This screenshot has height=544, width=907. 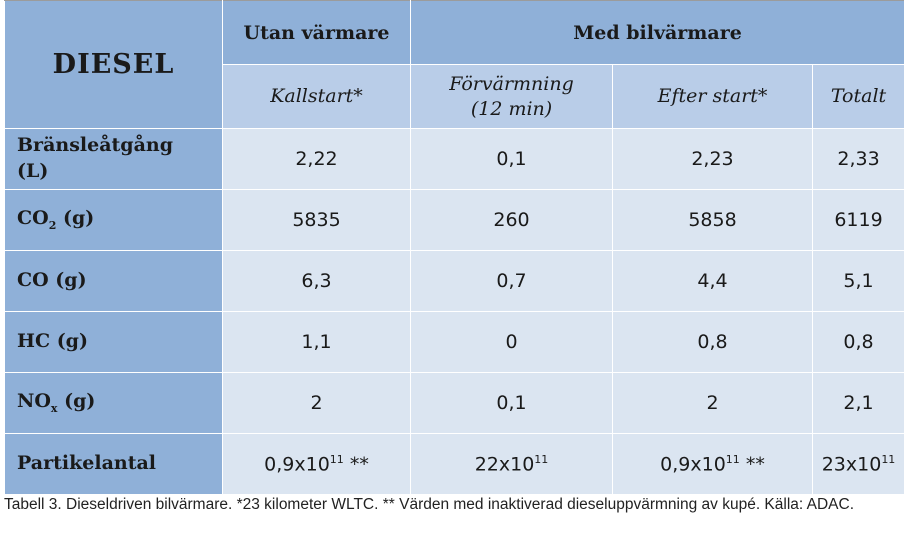 What do you see at coordinates (858, 220) in the screenshot?
I see `table-cell: 6119` at bounding box center [858, 220].